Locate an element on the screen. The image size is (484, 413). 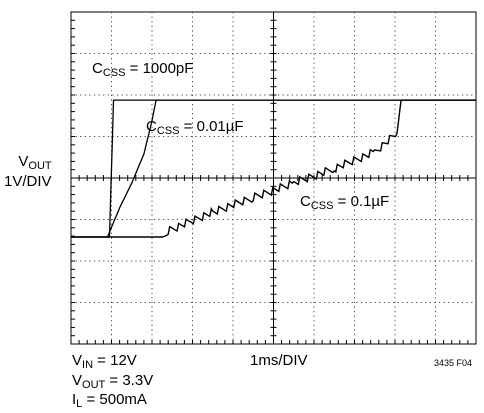
series-label-0.1uf: CCSS = 0.1µF is located at coordinates (345, 202).